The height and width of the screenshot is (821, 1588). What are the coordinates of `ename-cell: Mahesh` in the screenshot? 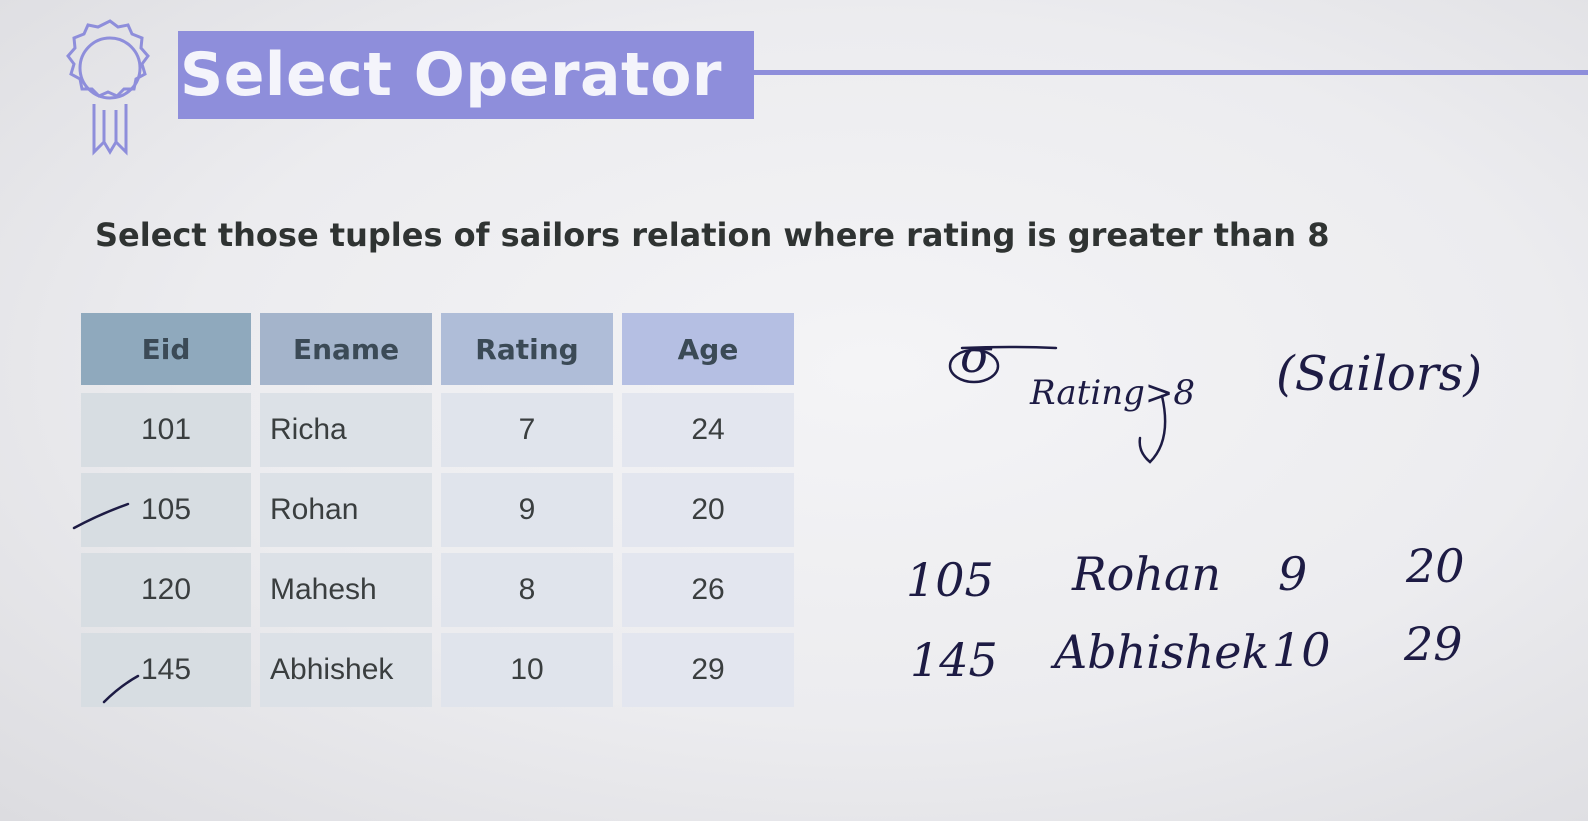 It's located at (346, 590).